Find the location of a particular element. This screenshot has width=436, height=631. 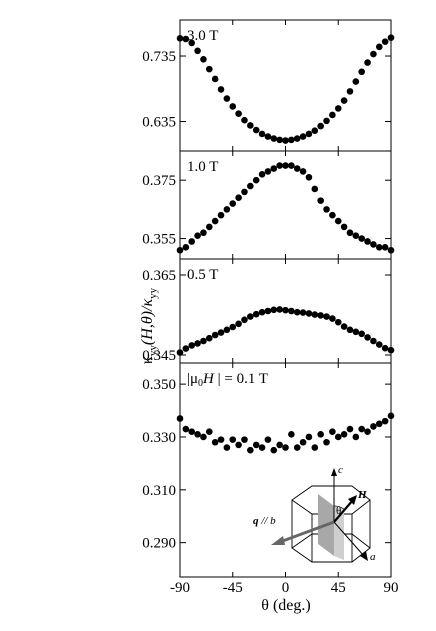

panel-2: 0.375 0.355 1.0 T is located at coordinates (268, 205).